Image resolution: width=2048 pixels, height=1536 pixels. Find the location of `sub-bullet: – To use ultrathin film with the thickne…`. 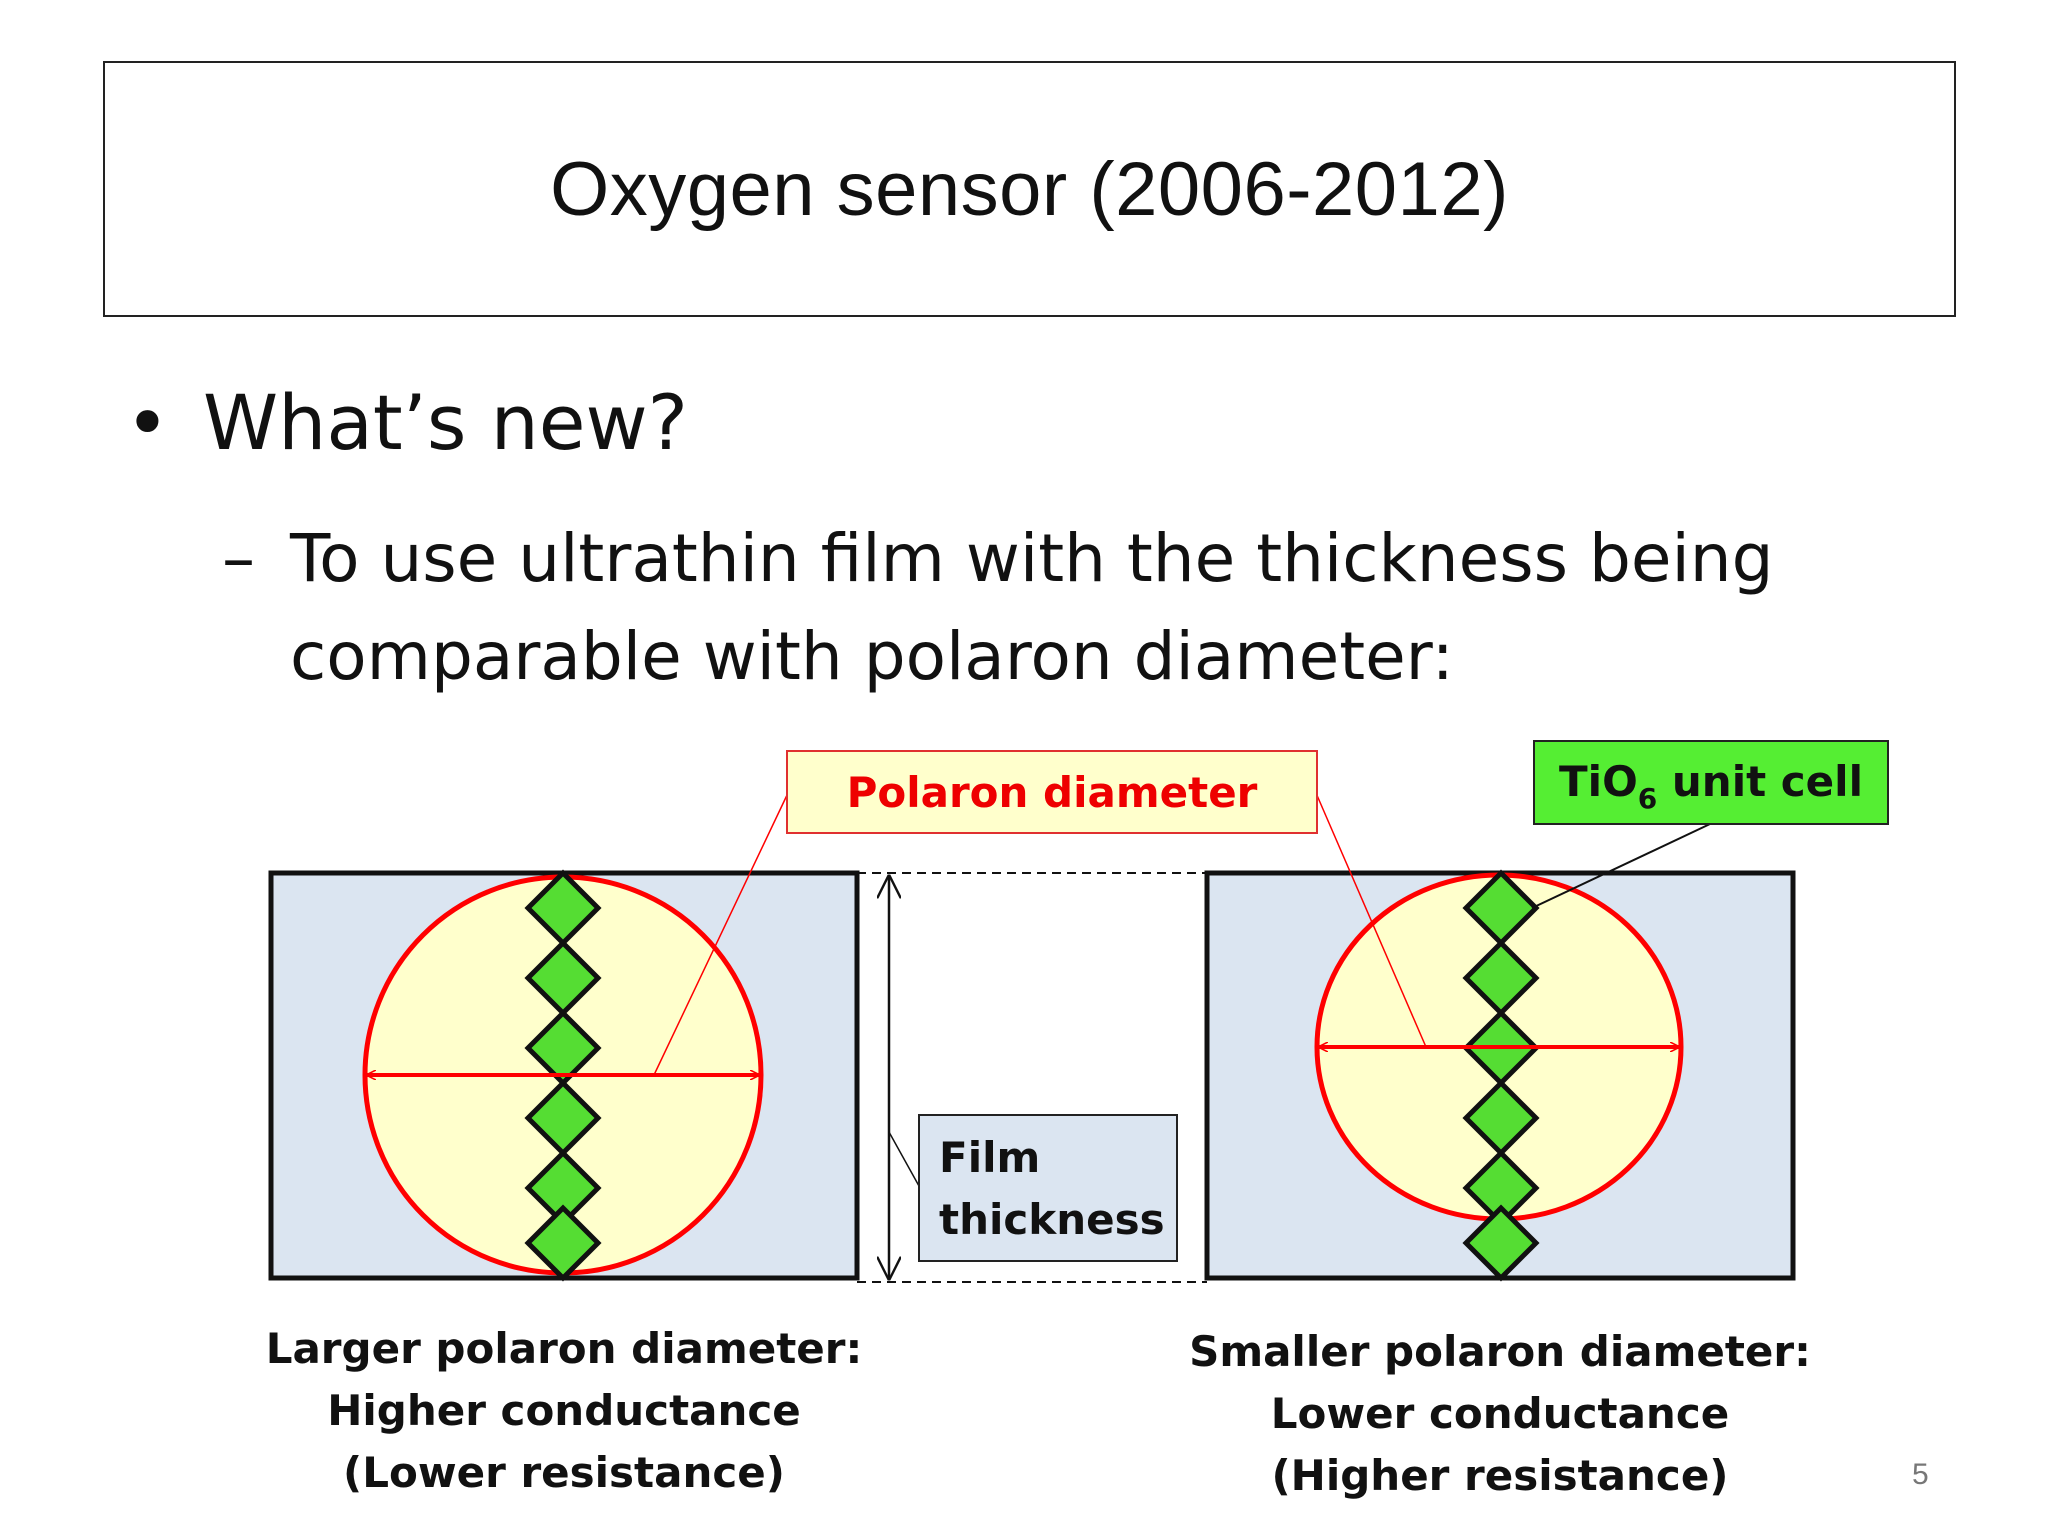

sub-bullet: – To use ultrathin film with the thickne… is located at coordinates (1022, 608).